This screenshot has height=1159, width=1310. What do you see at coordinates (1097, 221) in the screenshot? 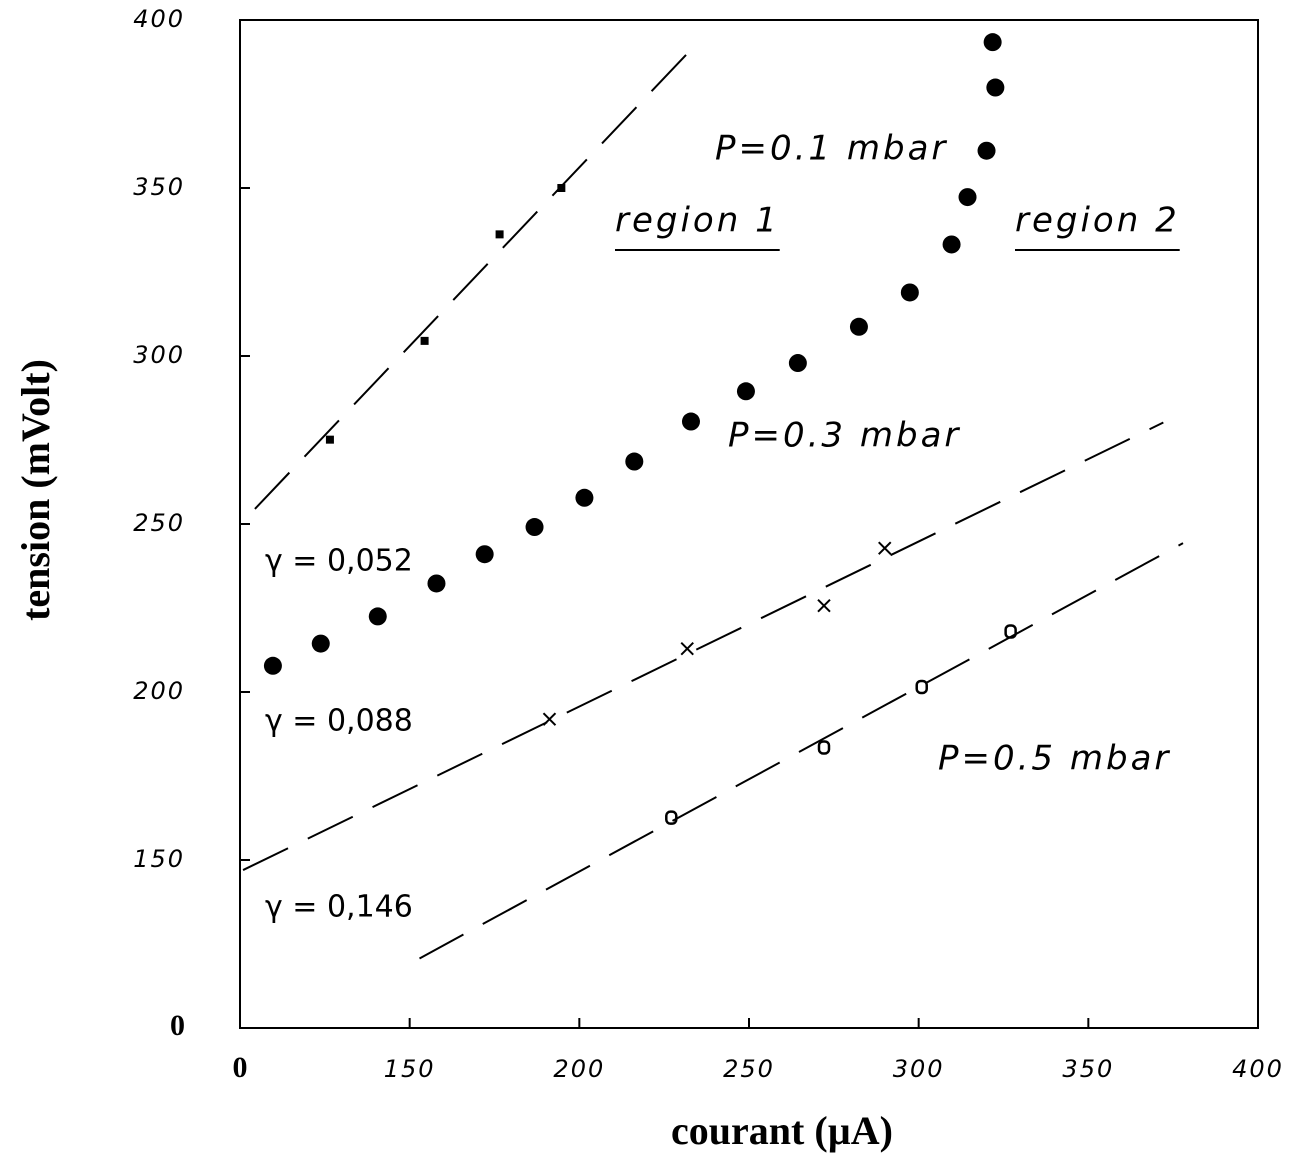
I see `annotation: region 2` at bounding box center [1097, 221].